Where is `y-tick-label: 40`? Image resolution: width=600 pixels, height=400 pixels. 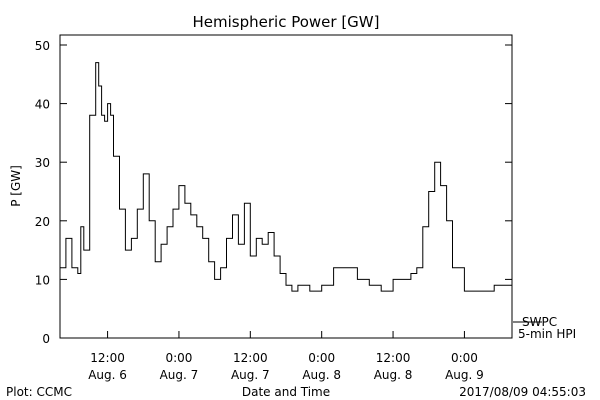
y-tick-label: 40 is located at coordinates (42, 105).